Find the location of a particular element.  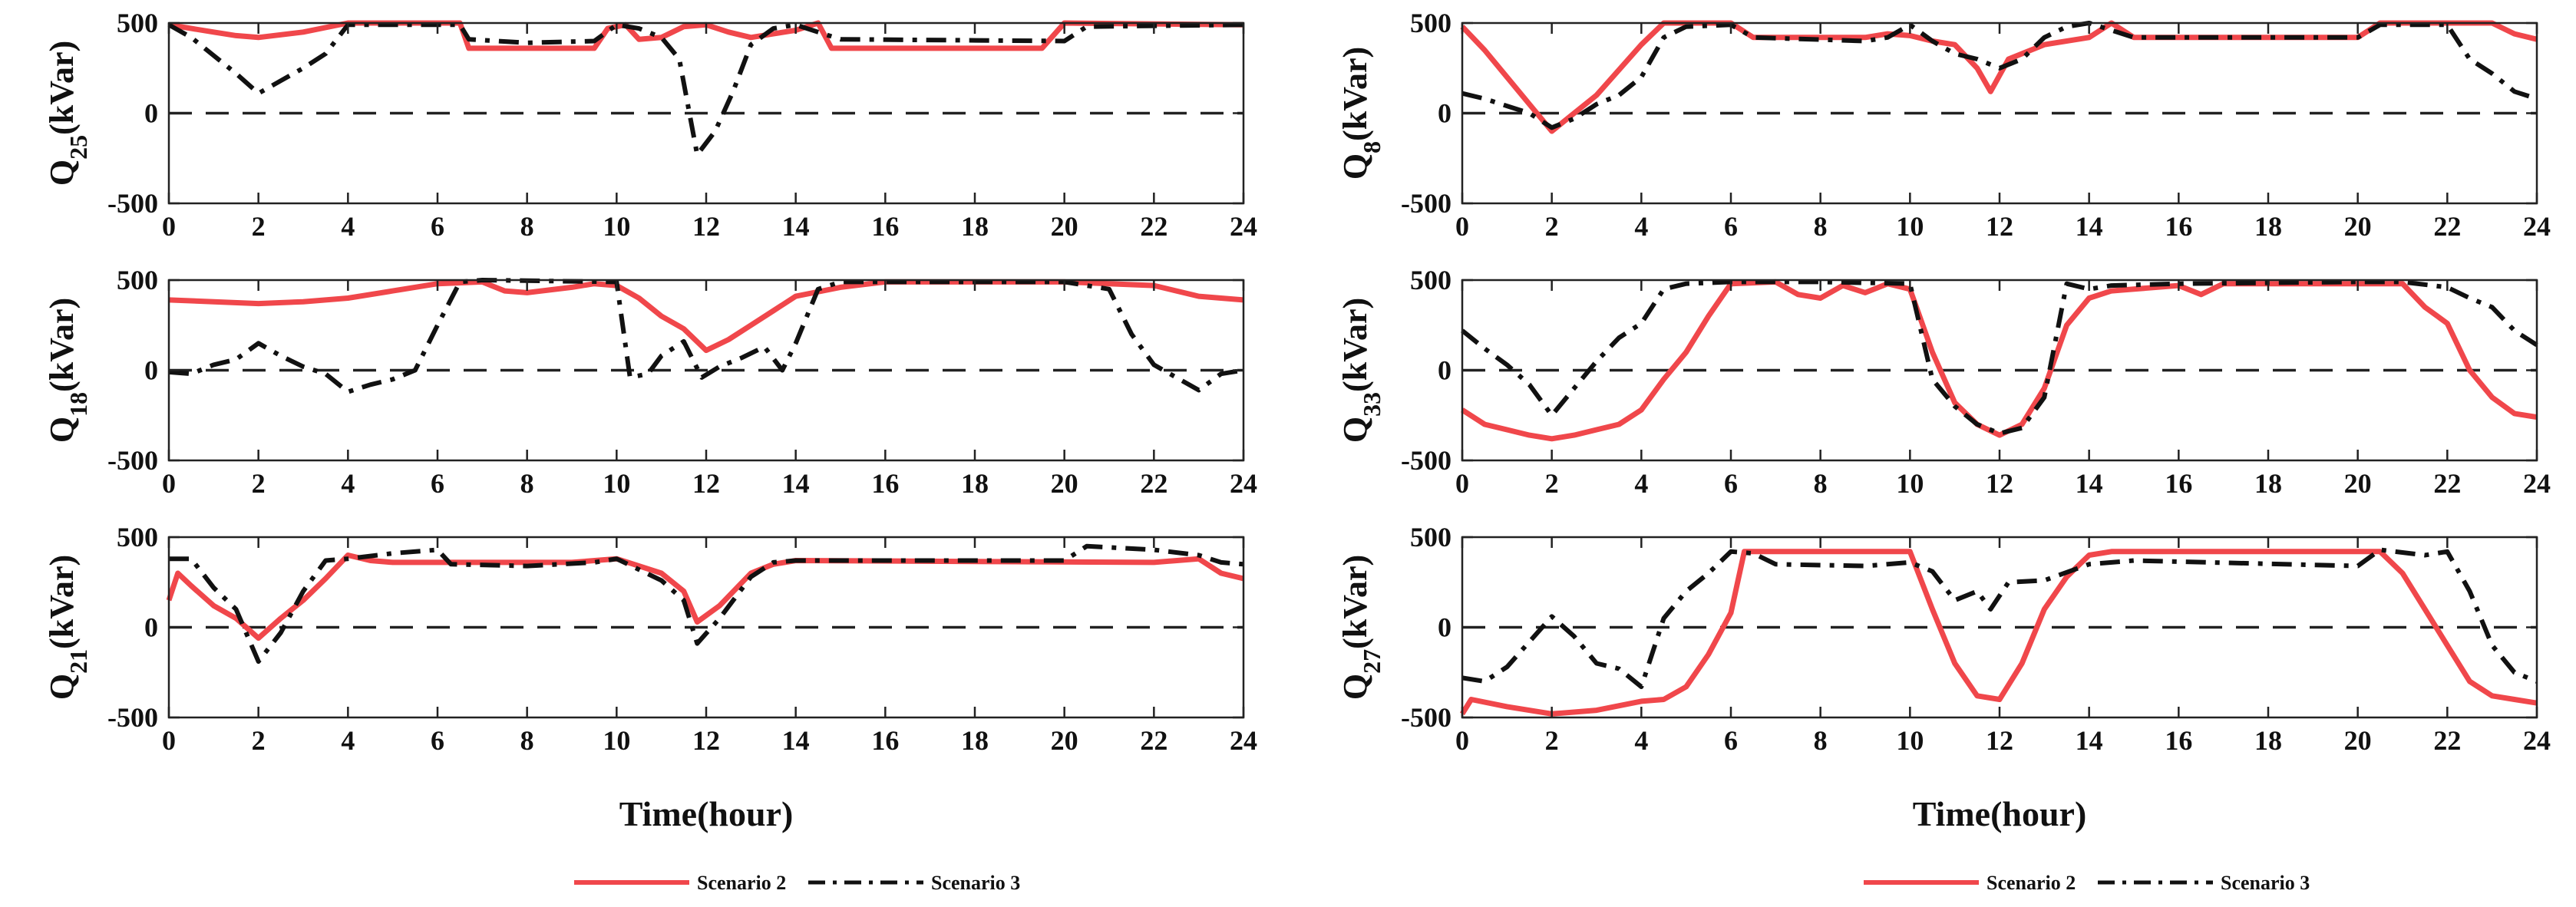

y-axis-label: Q8(kVar) is located at coordinates (1360, 113).